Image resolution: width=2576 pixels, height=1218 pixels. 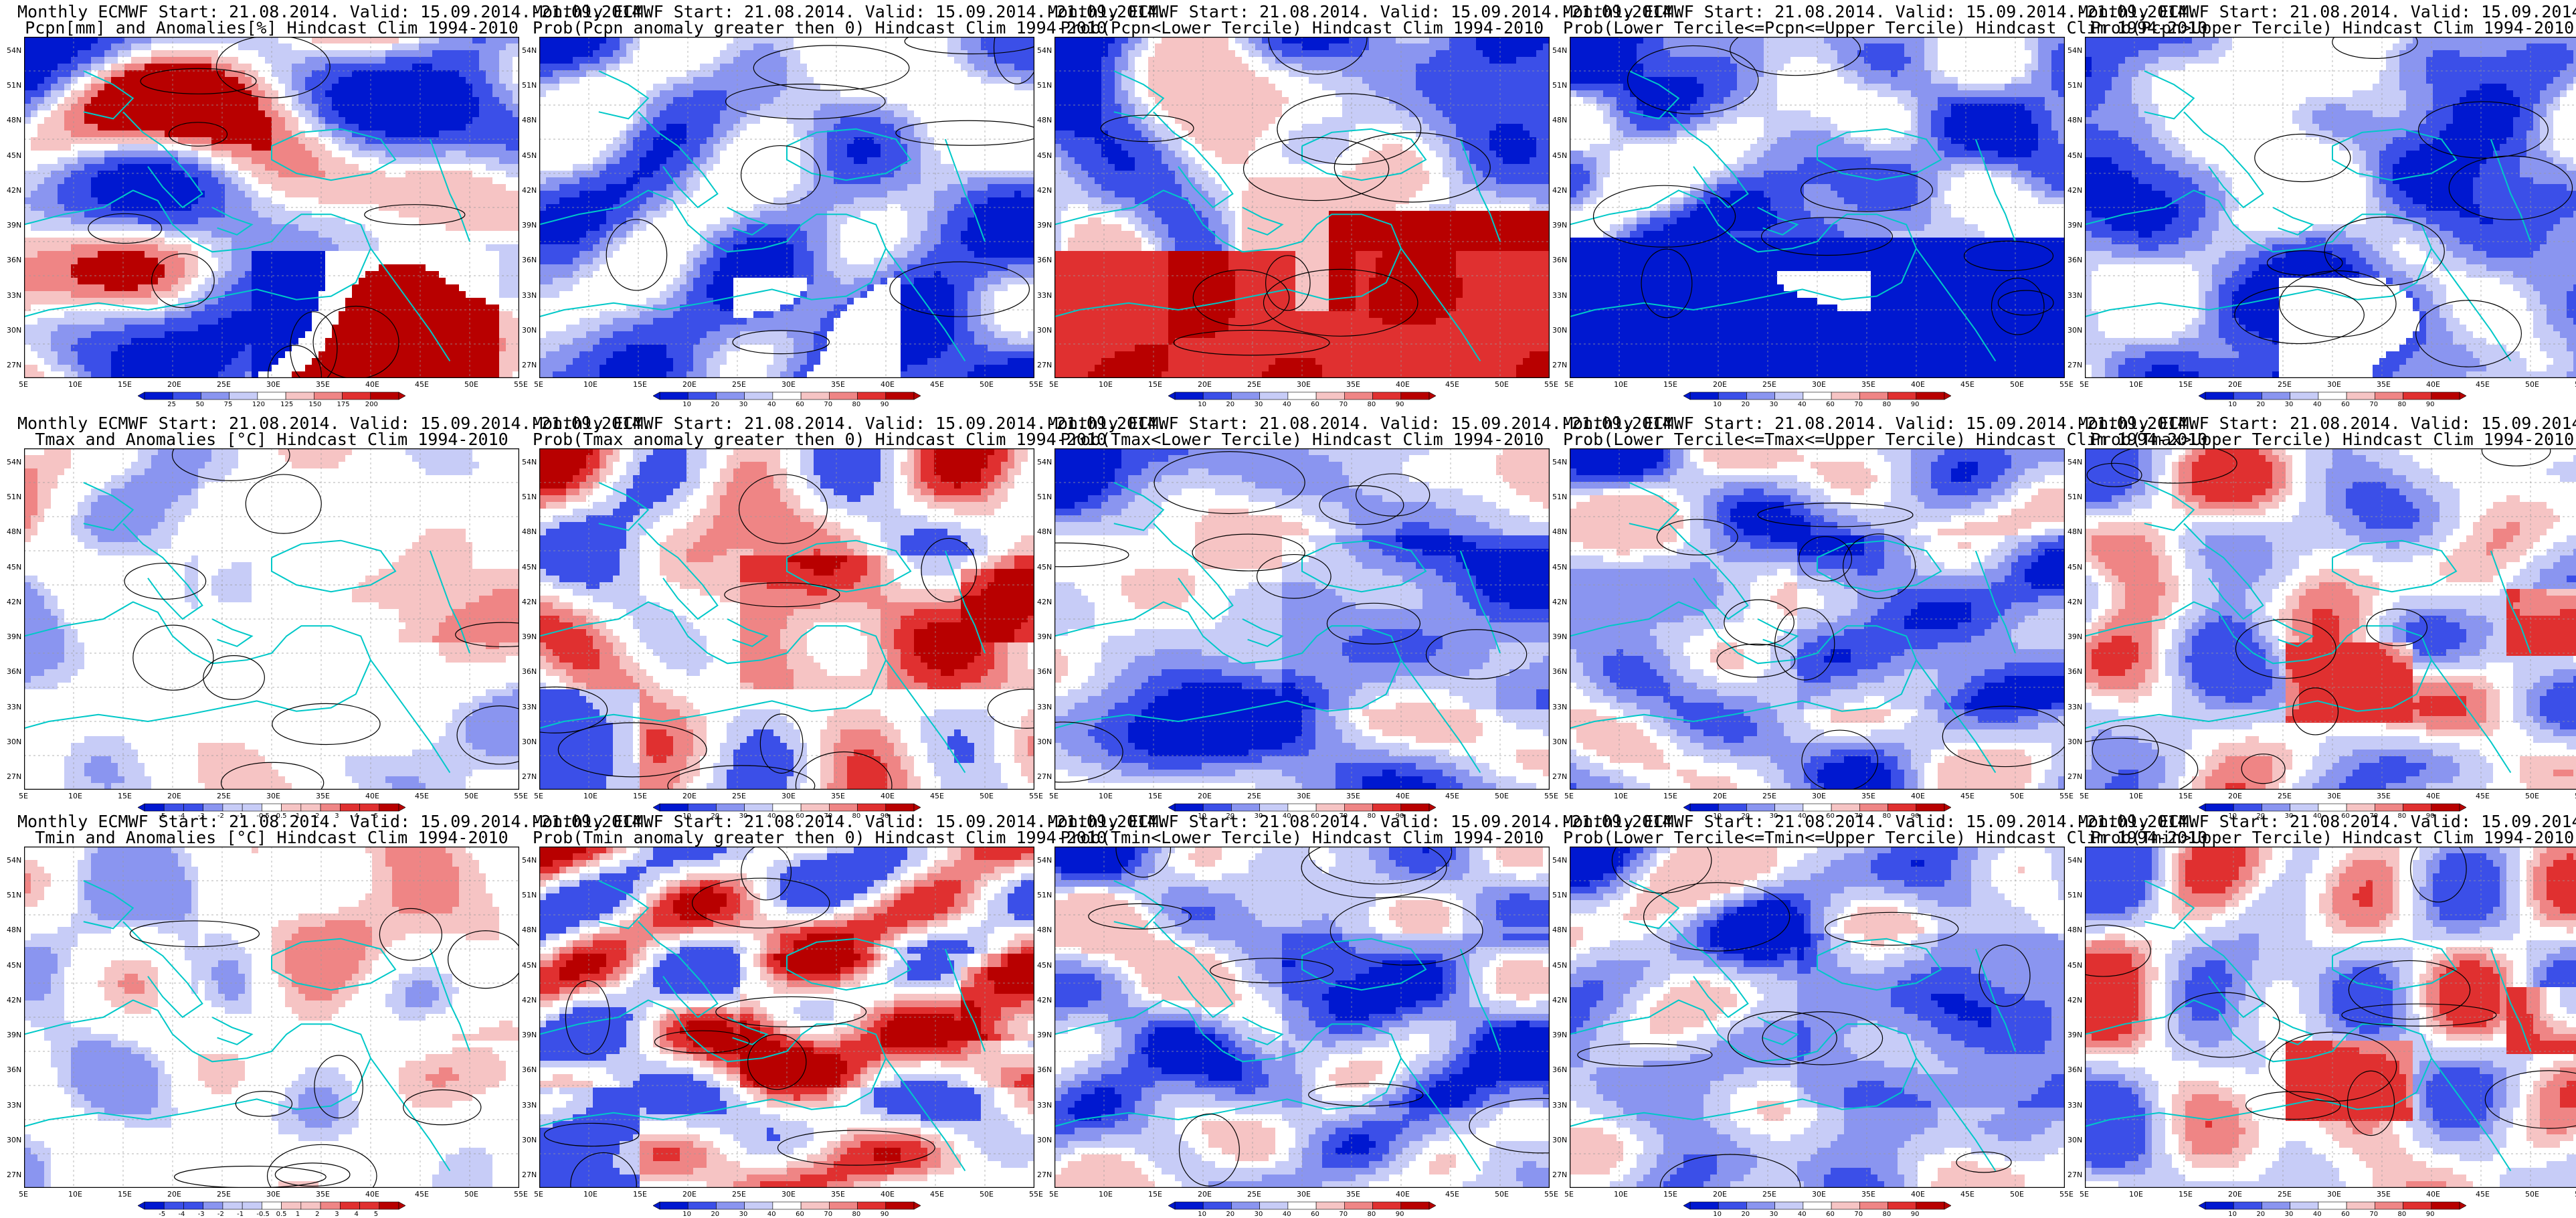 What do you see at coordinates (258, 405) in the screenshot?
I see `colorbar-label: 120` at bounding box center [258, 405].